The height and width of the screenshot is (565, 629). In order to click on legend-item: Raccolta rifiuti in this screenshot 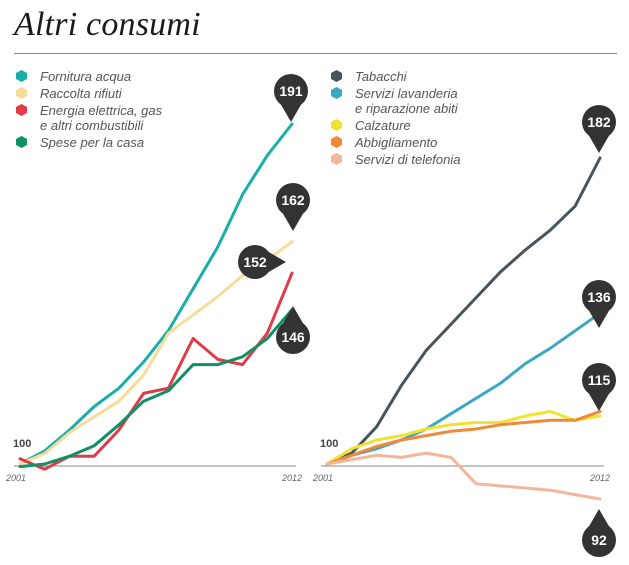, I will do `click(116, 93)`.